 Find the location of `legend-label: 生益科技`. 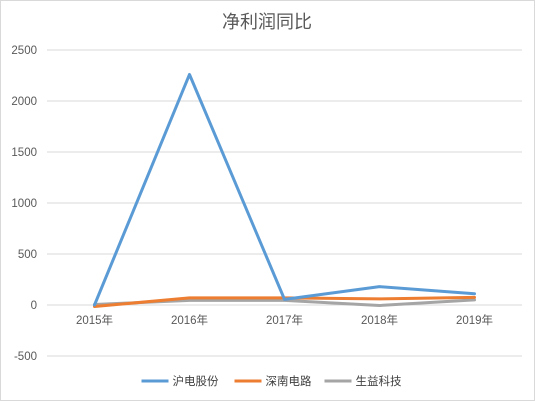

legend-label: 生益科技 is located at coordinates (379, 381).